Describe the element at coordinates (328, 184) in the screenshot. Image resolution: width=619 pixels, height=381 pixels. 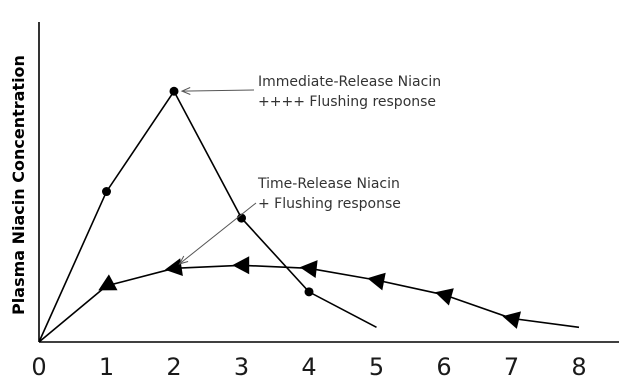
I see `annotation-2-line-1: Time-Release Niacin` at that location.